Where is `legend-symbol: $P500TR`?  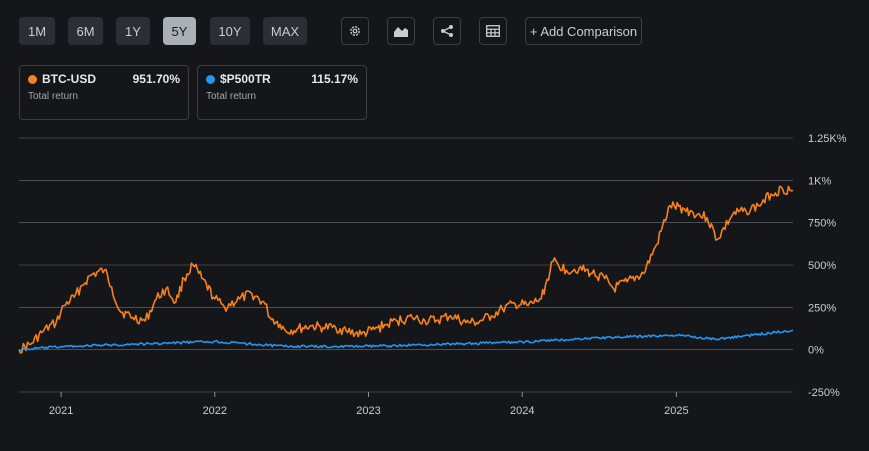
legend-symbol: $P500TR is located at coordinates (245, 79).